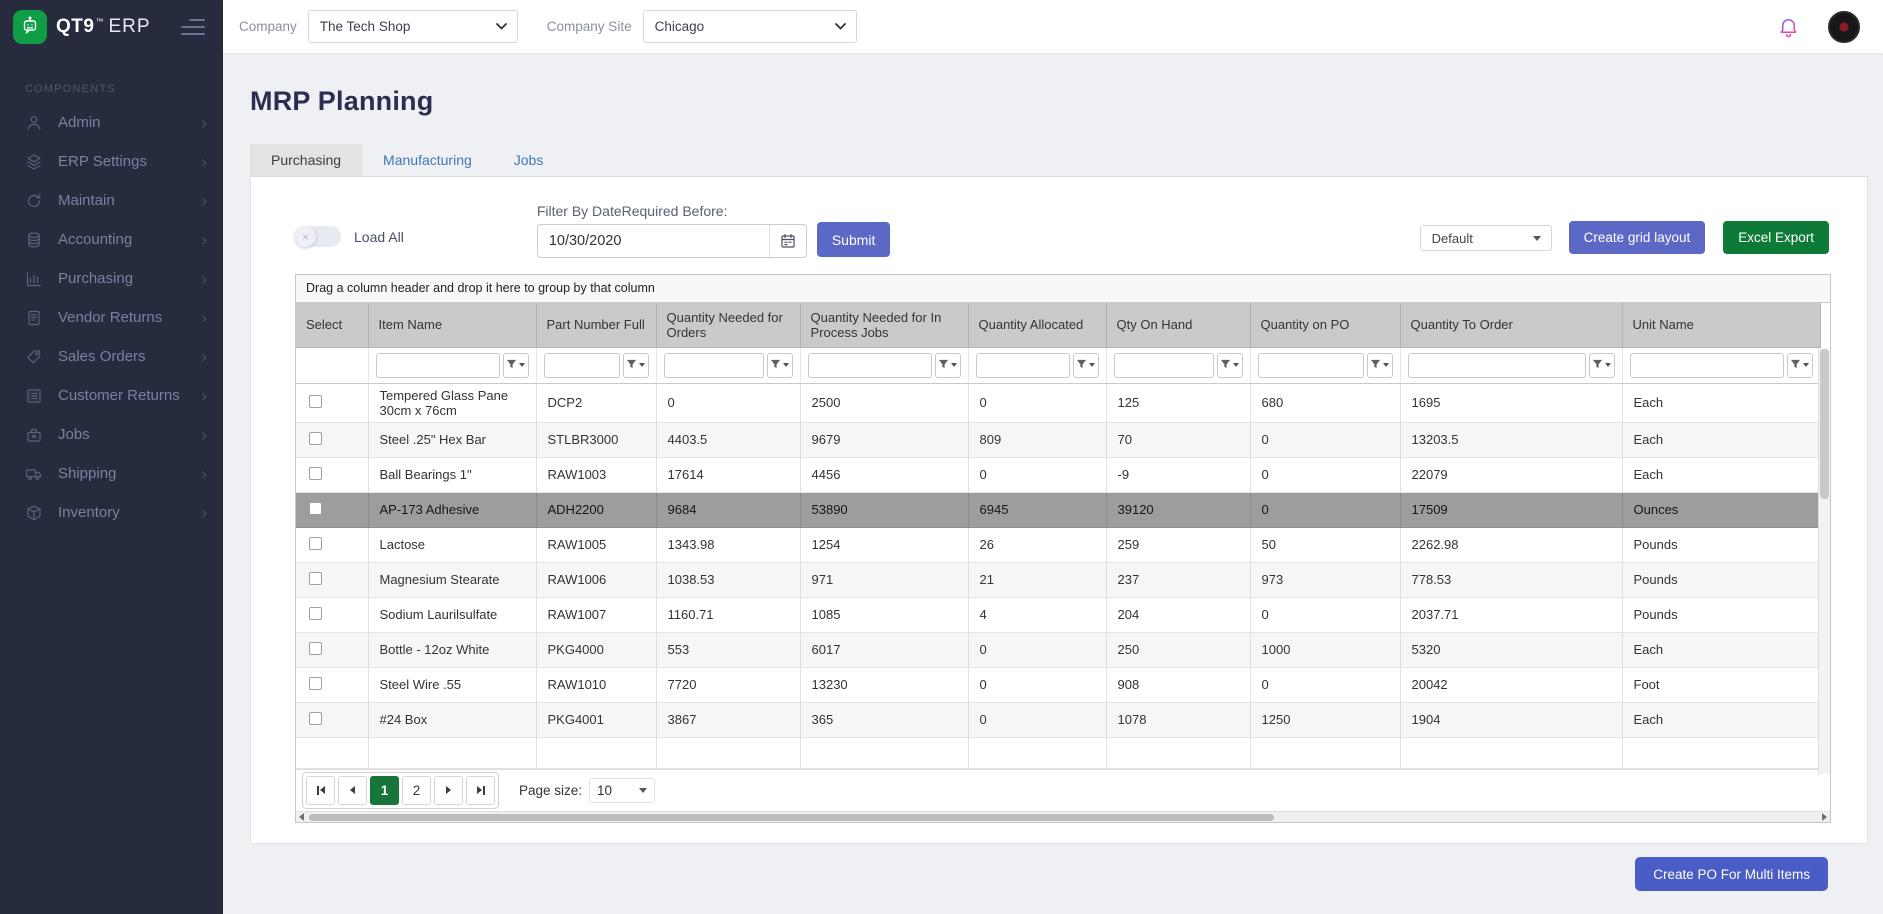  What do you see at coordinates (111, 239) in the screenshot?
I see `sidebar-item-accounting: Accounting ›` at bounding box center [111, 239].